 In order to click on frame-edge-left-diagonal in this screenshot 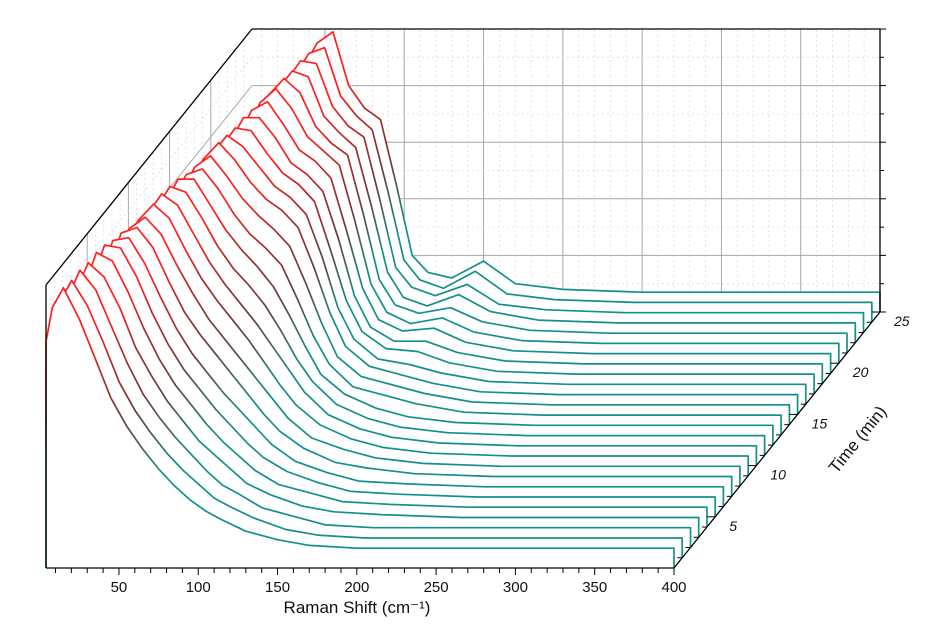, I will do `click(149, 157)`.